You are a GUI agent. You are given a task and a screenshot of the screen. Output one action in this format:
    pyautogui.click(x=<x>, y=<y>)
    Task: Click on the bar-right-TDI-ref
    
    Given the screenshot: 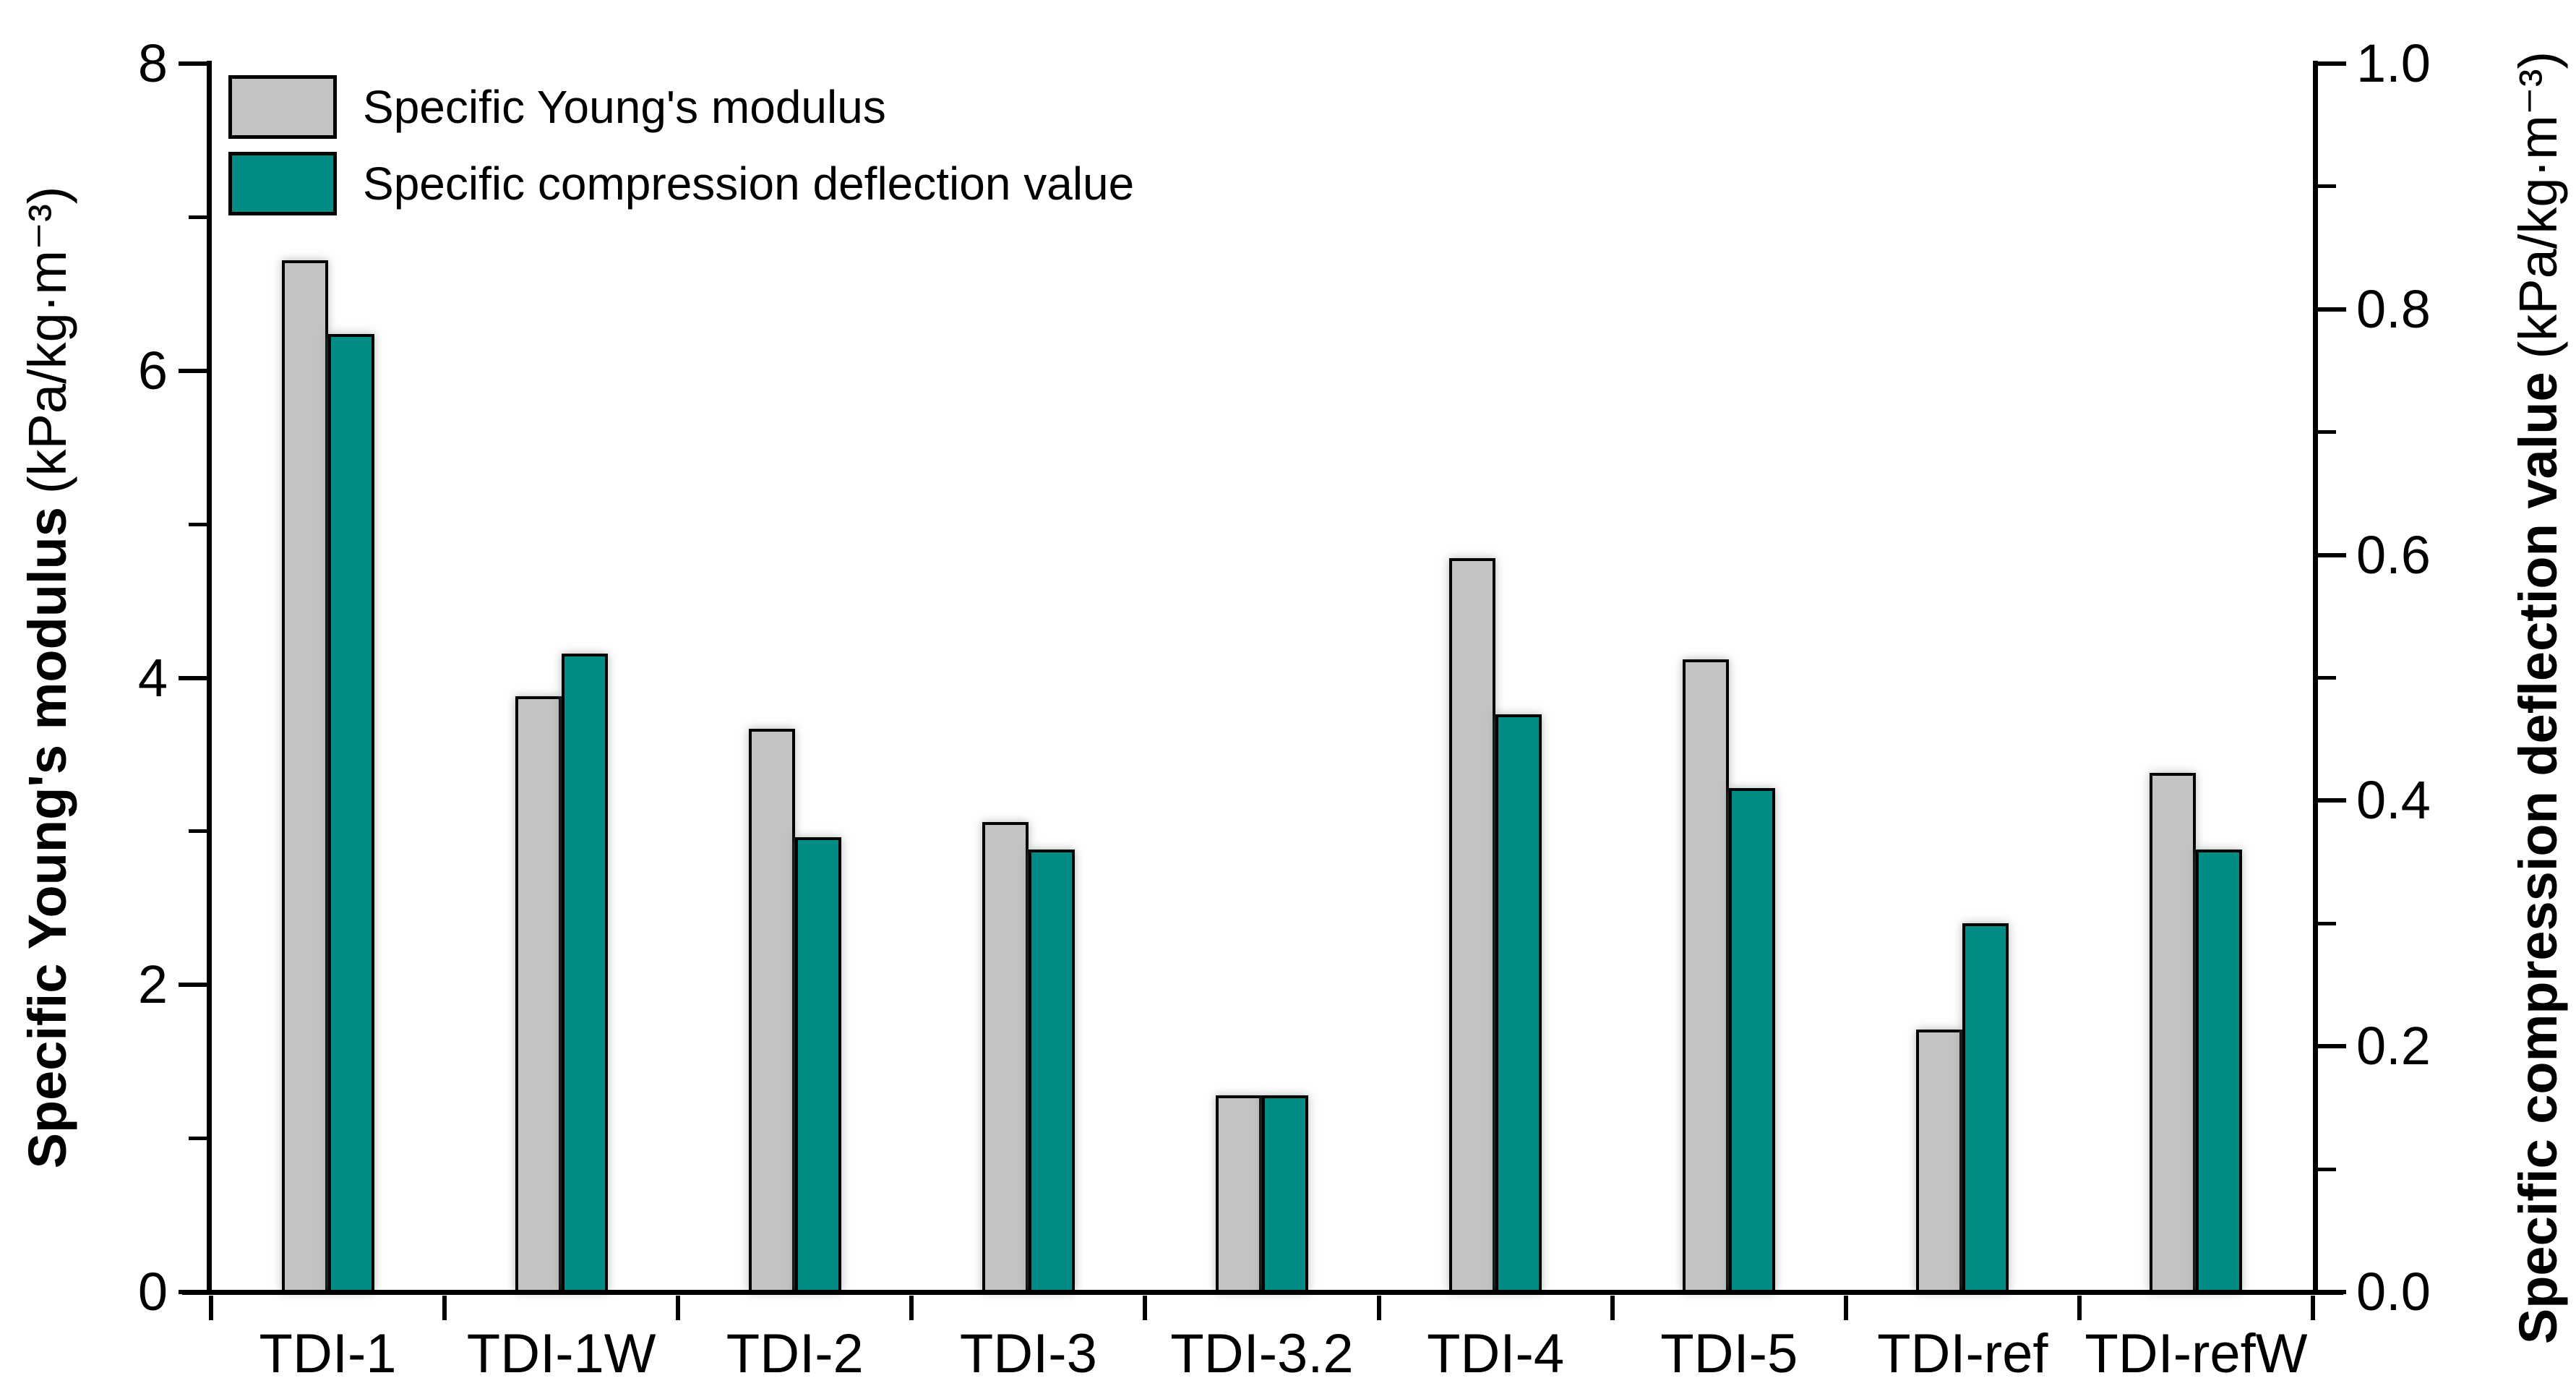 What is the action you would take?
    pyautogui.click(x=1986, y=1107)
    